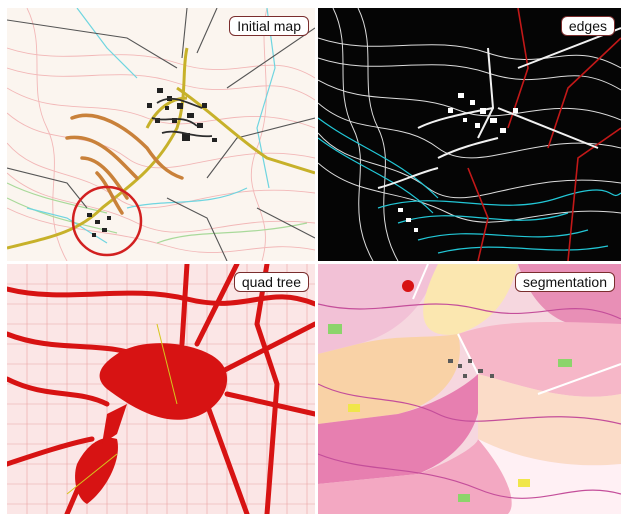 The width and height of the screenshot is (621, 514). Describe the element at coordinates (269, 26) in the screenshot. I see `initial-map-label: Initial map` at that location.